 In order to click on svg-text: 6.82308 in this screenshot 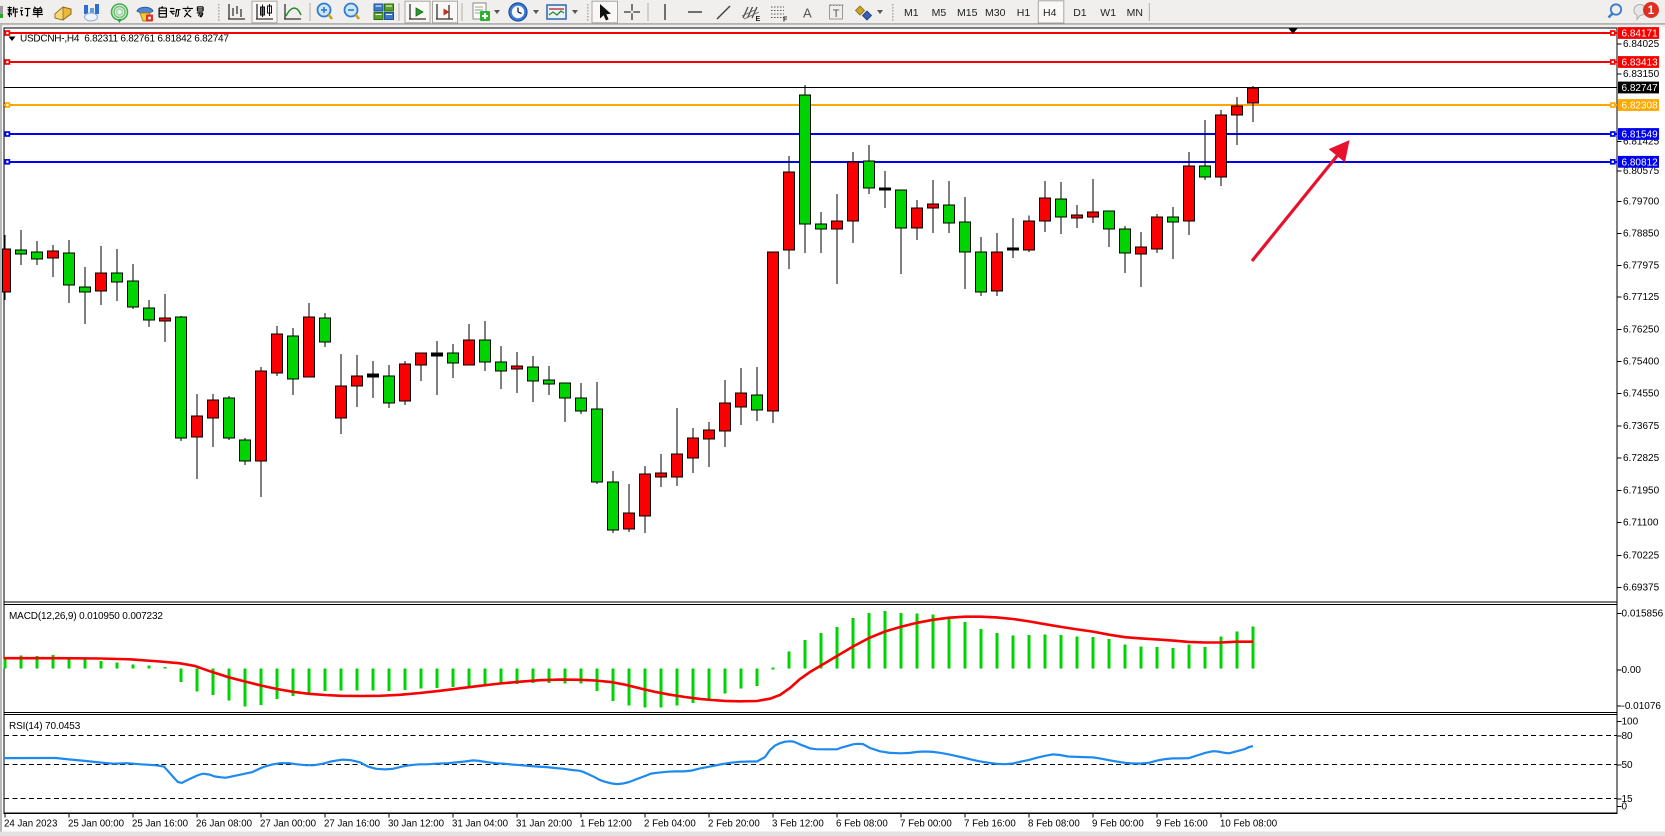, I will do `click(1640, 106)`.